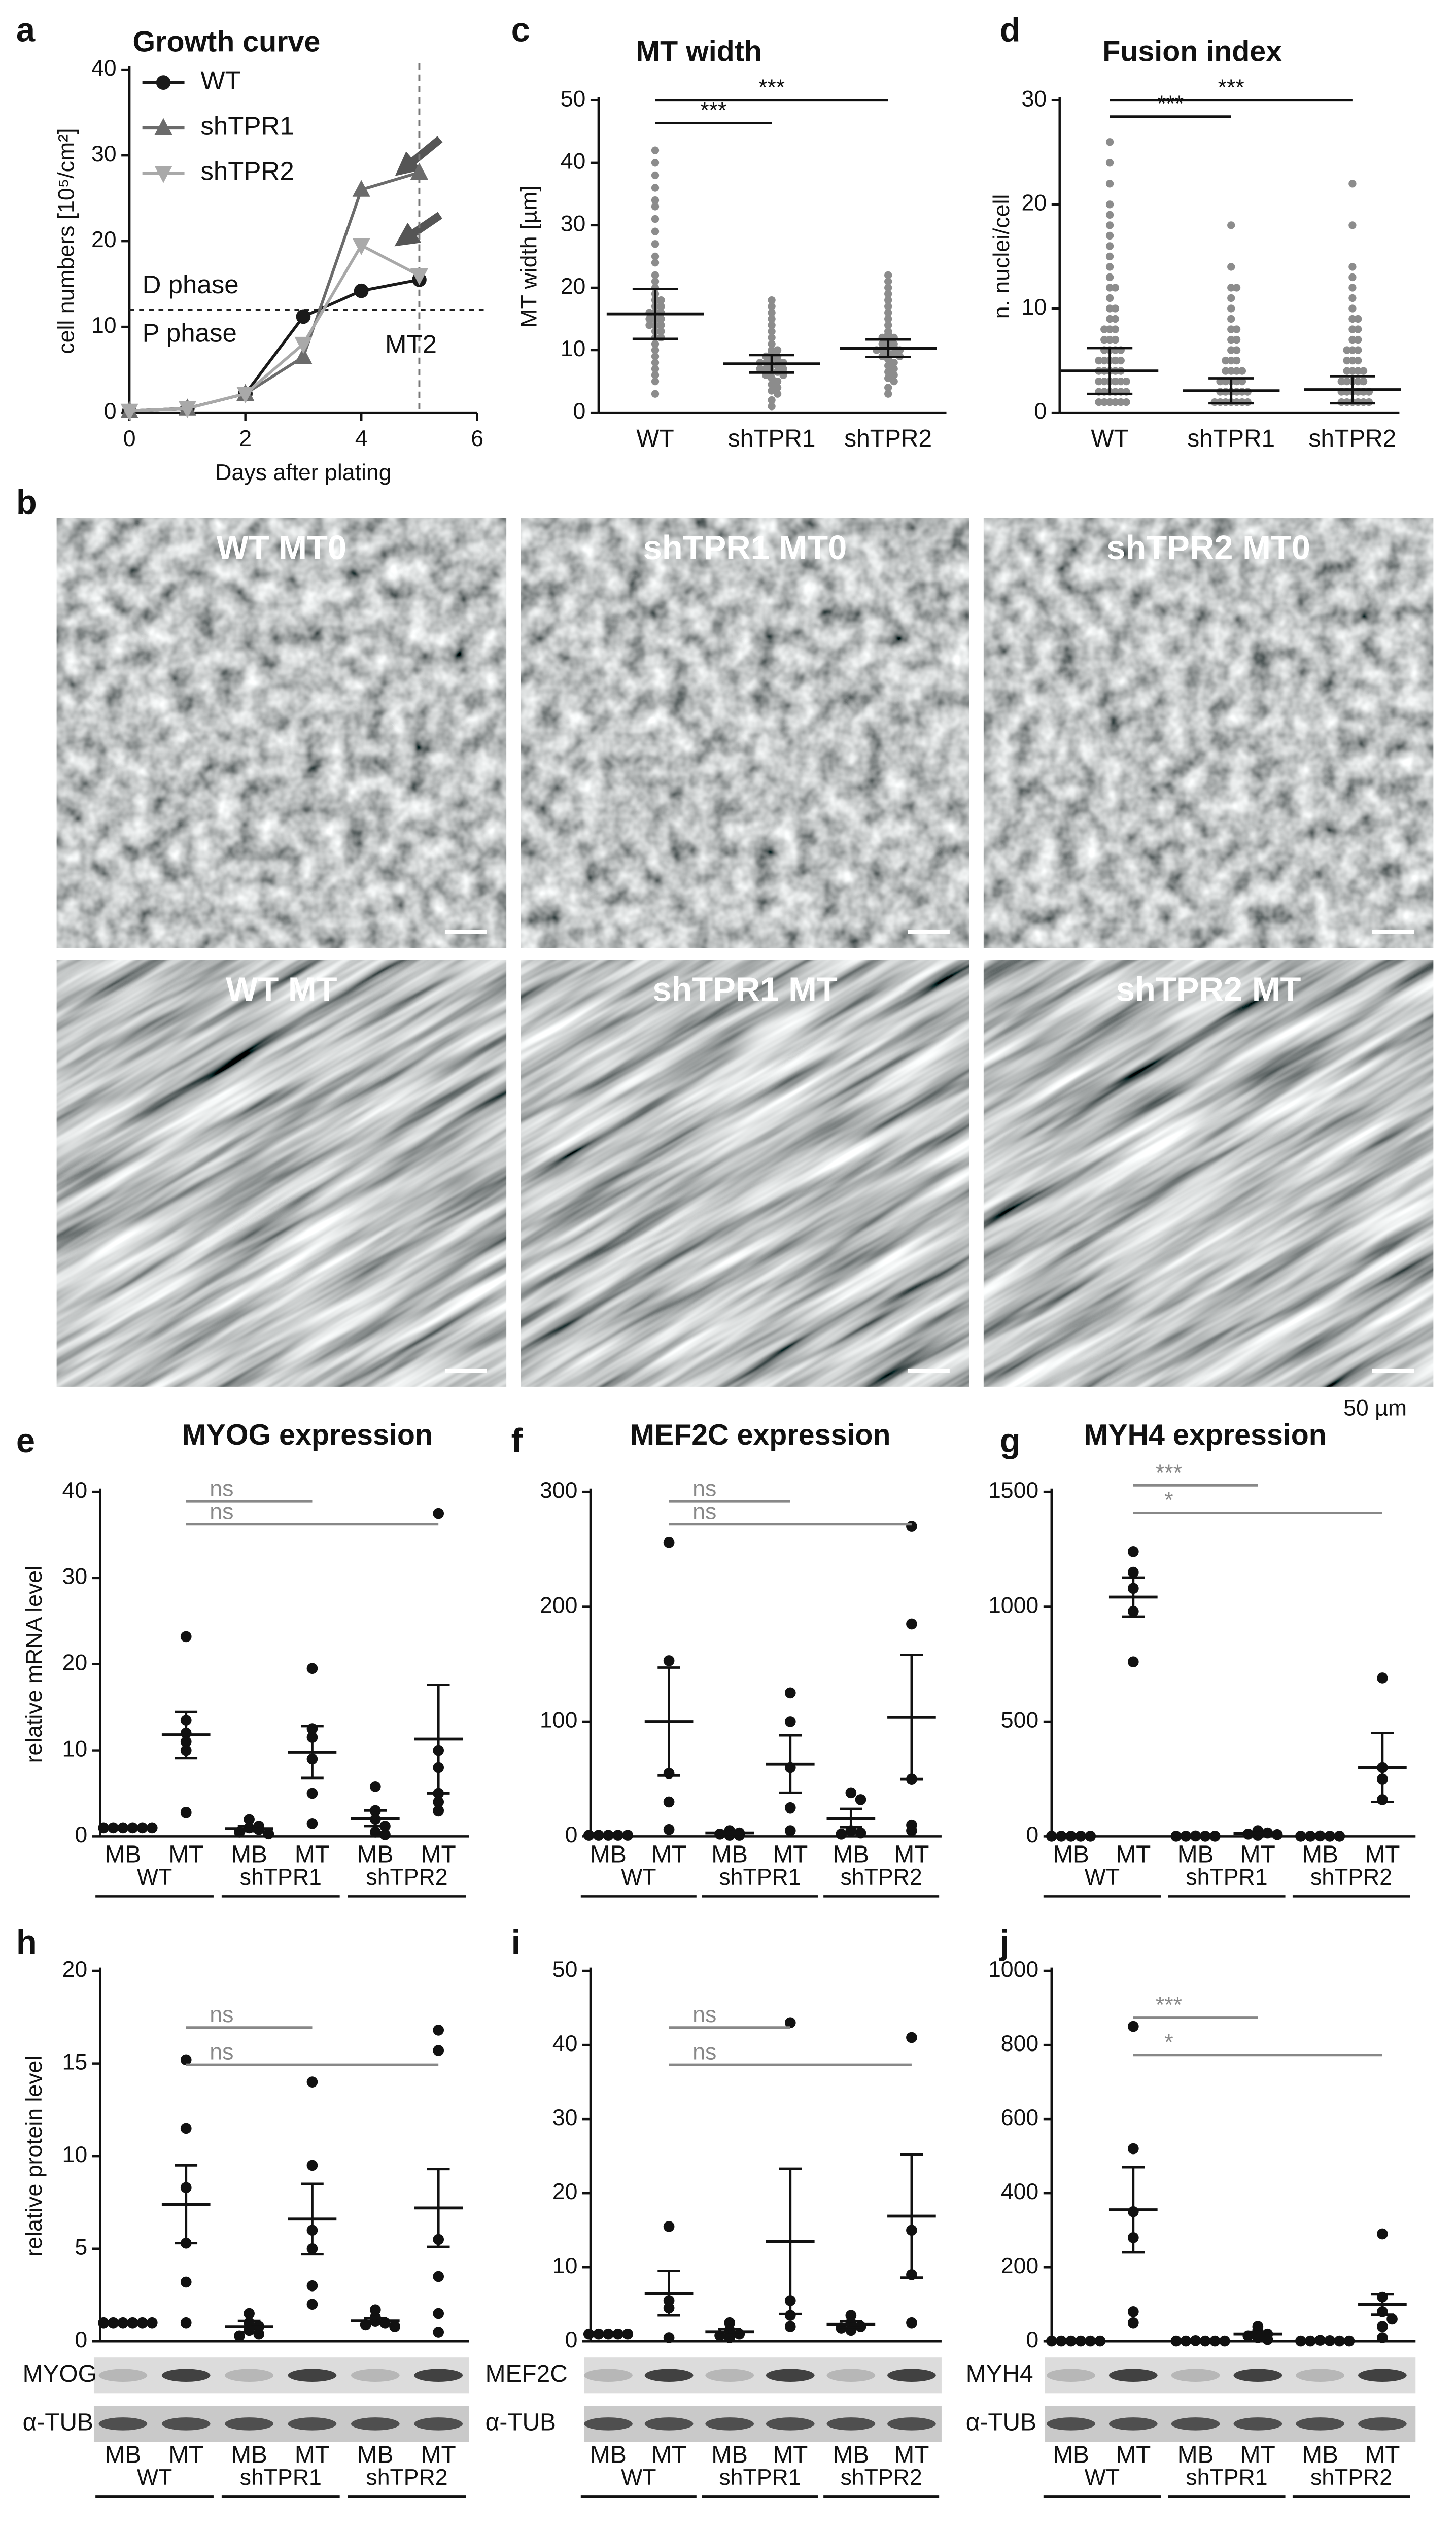 This screenshot has height=2530, width=1456. What do you see at coordinates (558, 1720) in the screenshot?
I see `y-tick-label: 100` at bounding box center [558, 1720].